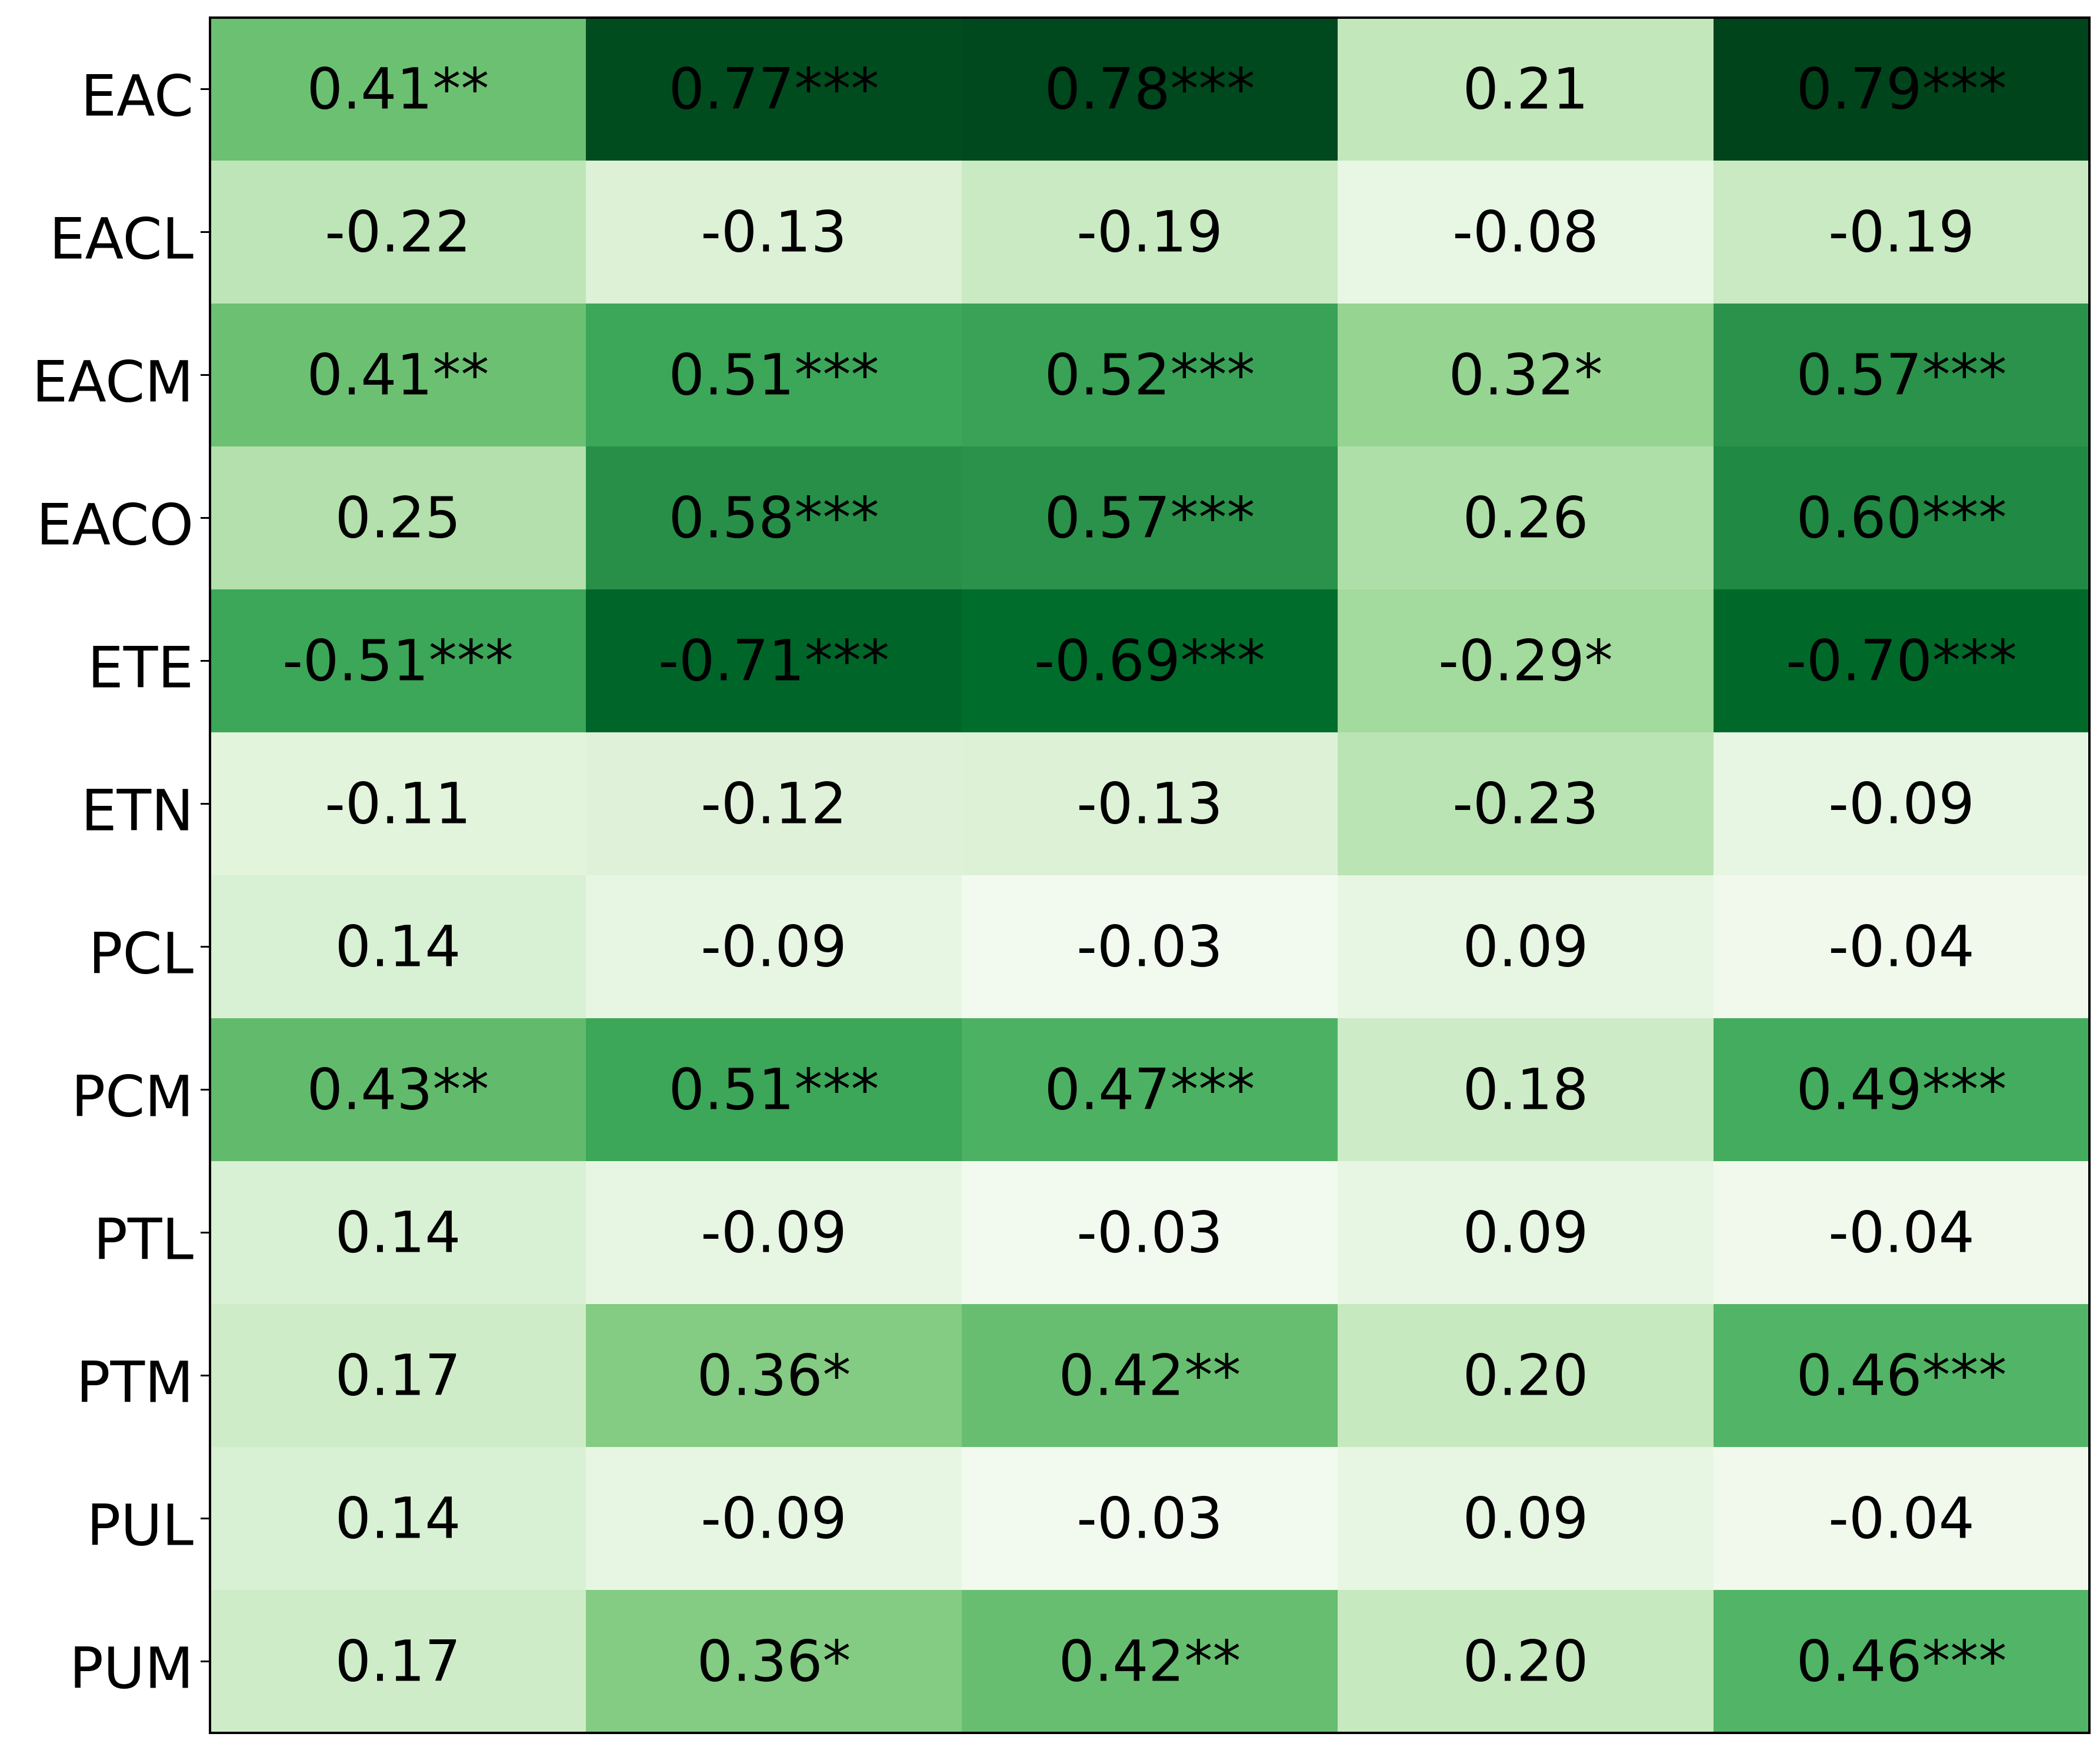 The height and width of the screenshot is (1747, 2100). I want to click on heatmap-cell-label: 0.58***, so click(774, 518).